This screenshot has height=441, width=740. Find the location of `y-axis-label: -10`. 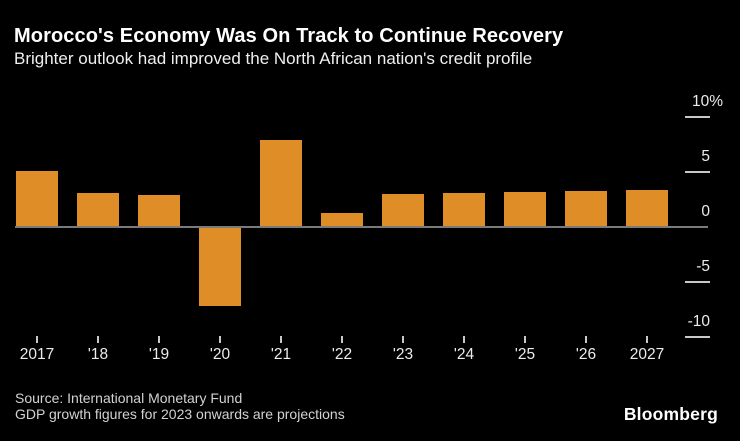

y-axis-label: -10 is located at coordinates (698, 321).